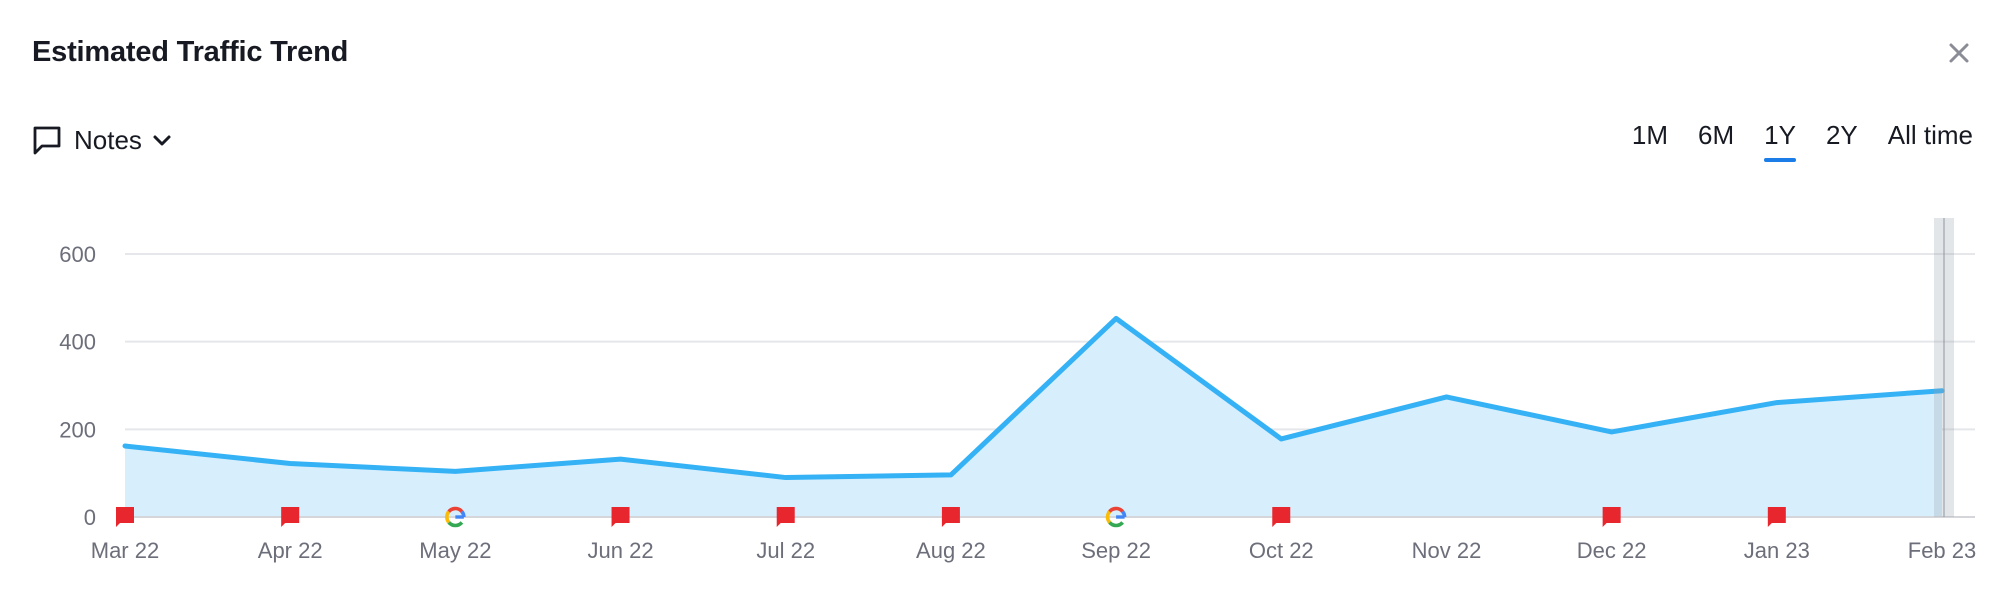 Image resolution: width=1999 pixels, height=591 pixels. What do you see at coordinates (1959, 53) in the screenshot?
I see `close-icon` at bounding box center [1959, 53].